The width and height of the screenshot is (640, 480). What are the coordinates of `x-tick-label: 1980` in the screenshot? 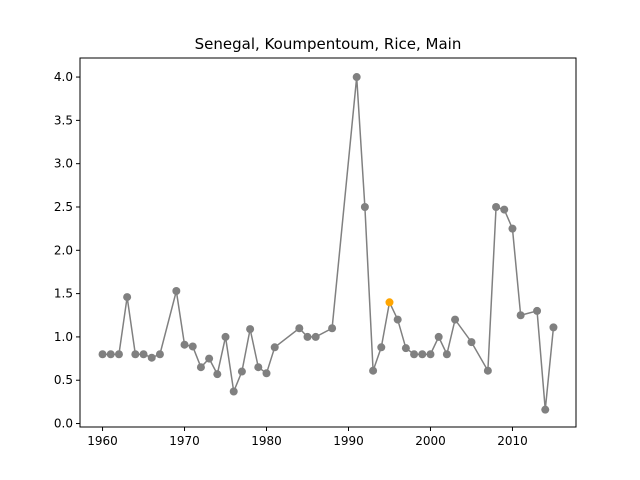 It's located at (266, 441).